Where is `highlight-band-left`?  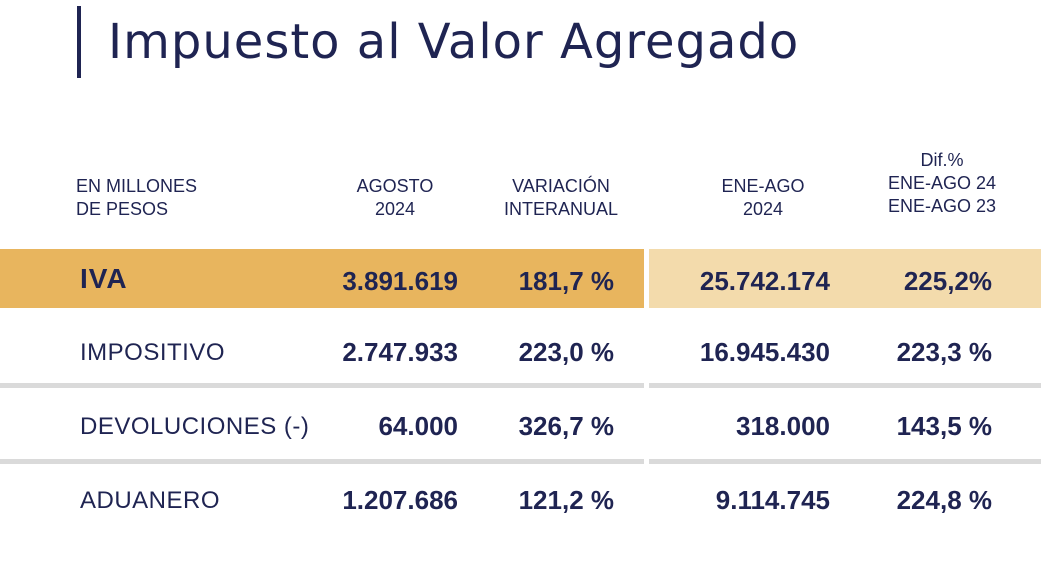 highlight-band-left is located at coordinates (322, 278).